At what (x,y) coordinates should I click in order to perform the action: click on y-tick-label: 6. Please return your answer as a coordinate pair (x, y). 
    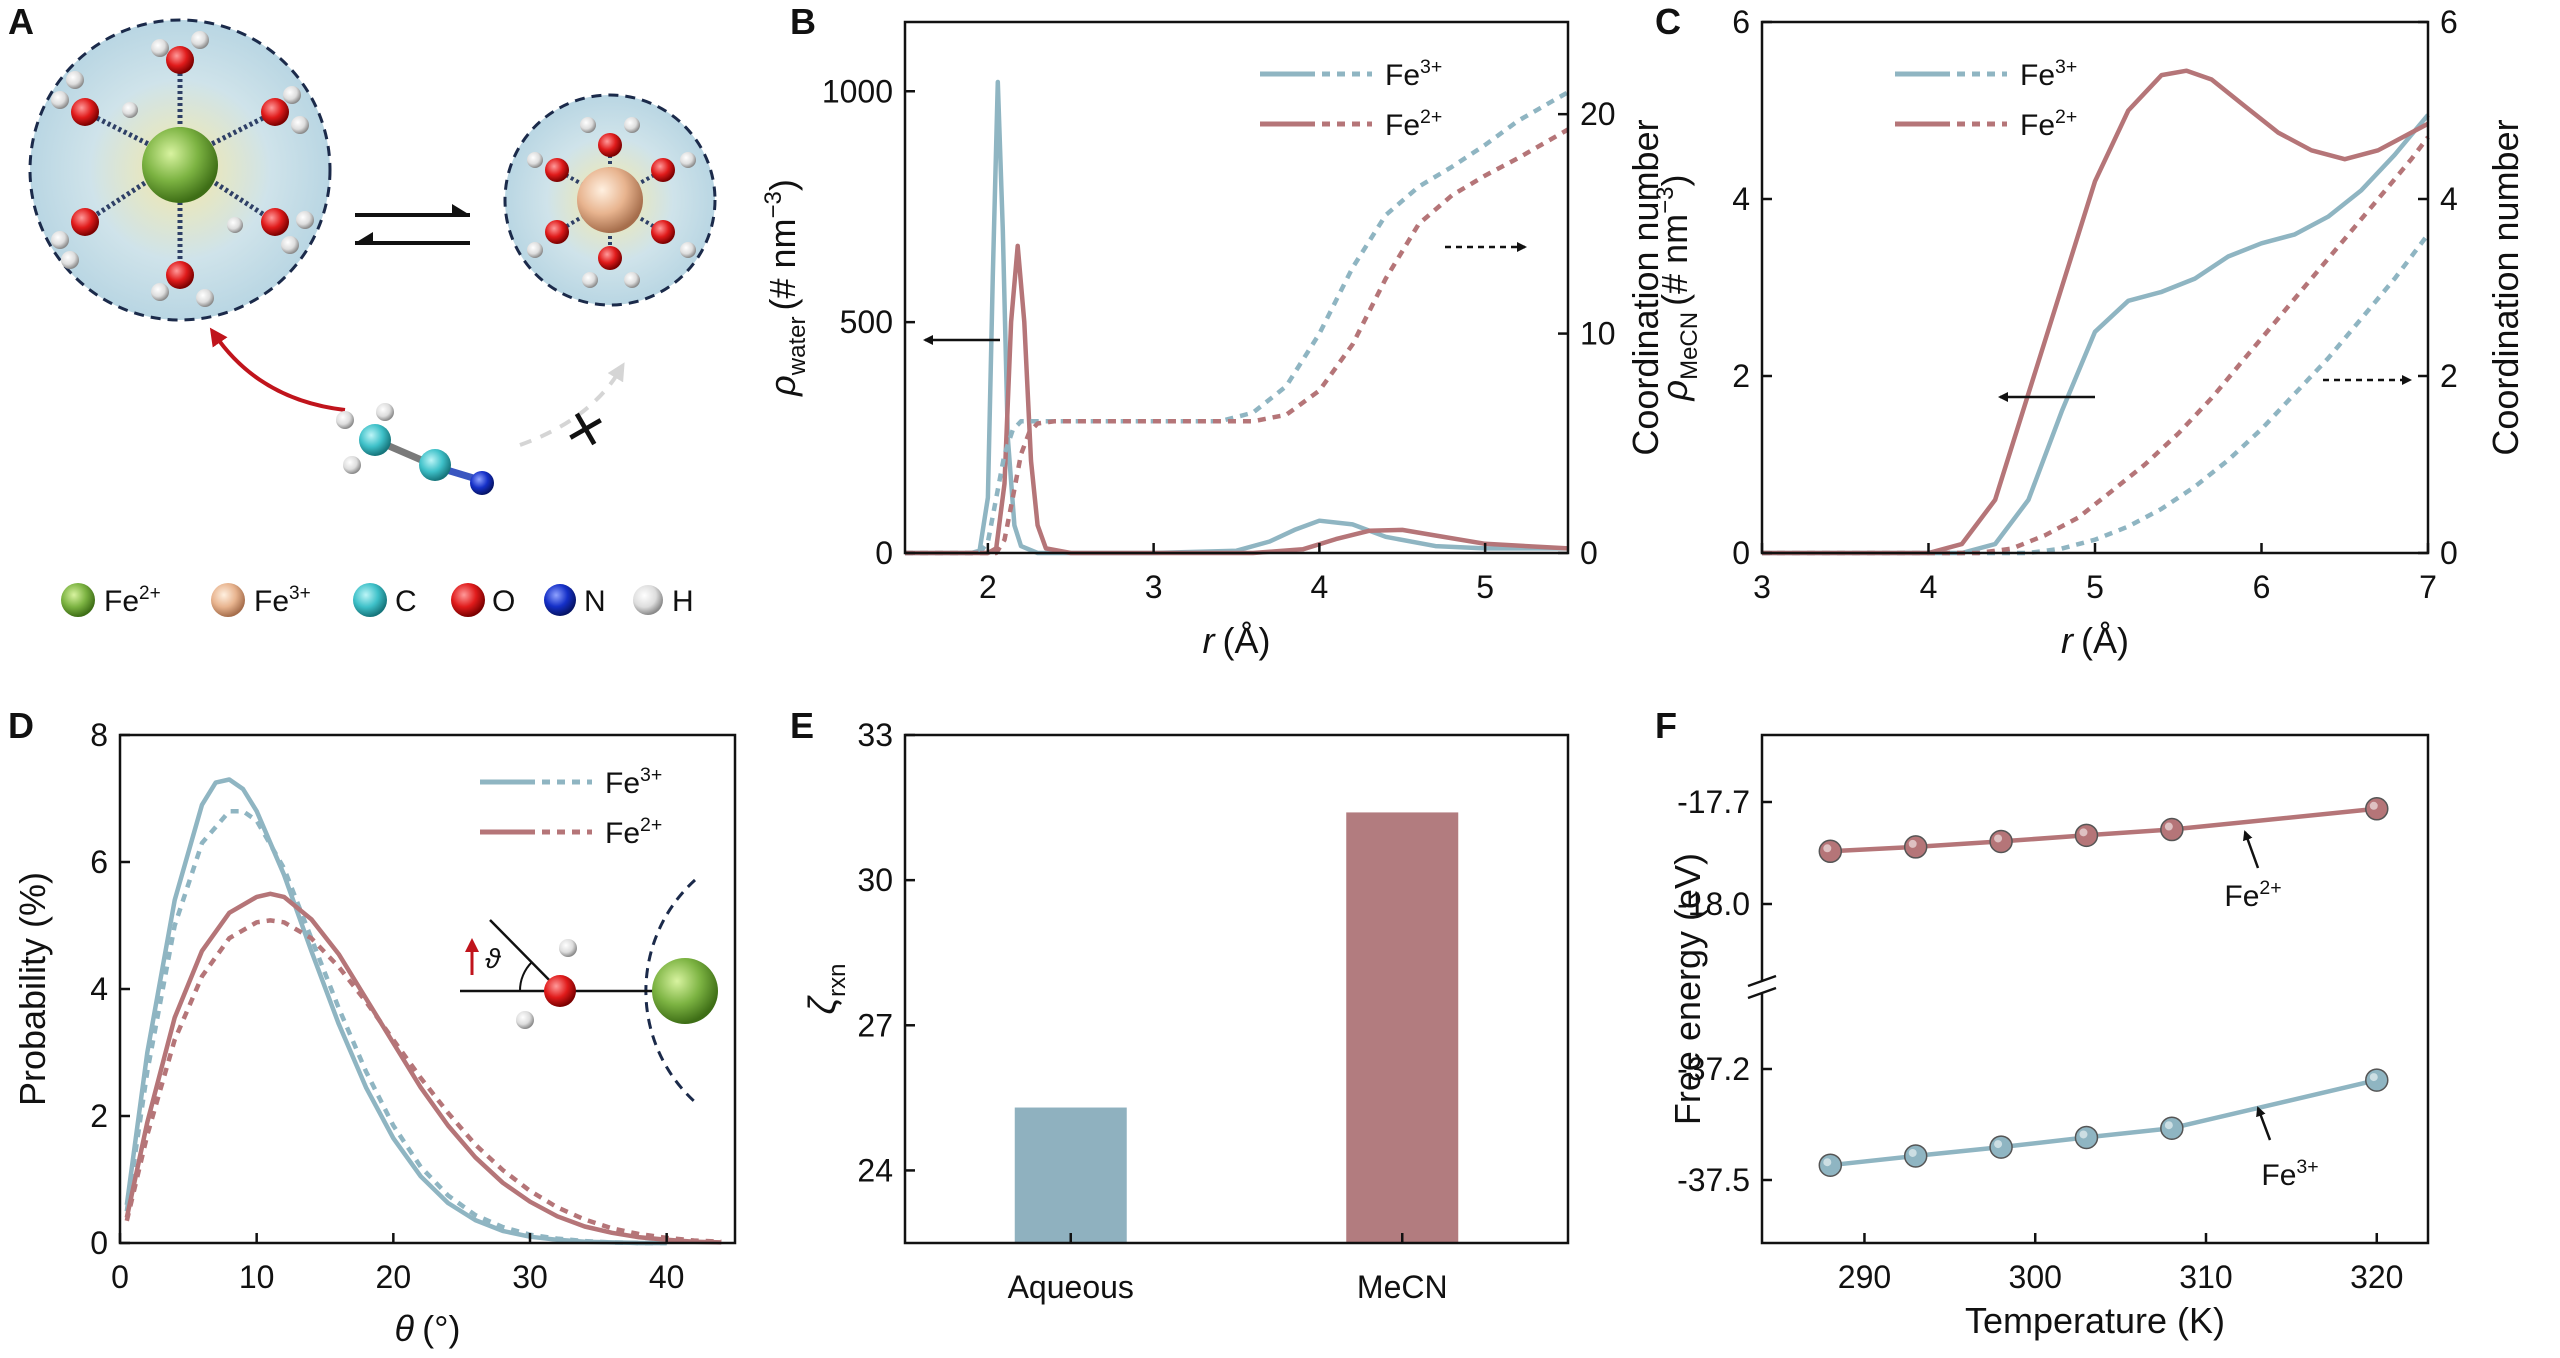
    Looking at the image, I should click on (99, 862).